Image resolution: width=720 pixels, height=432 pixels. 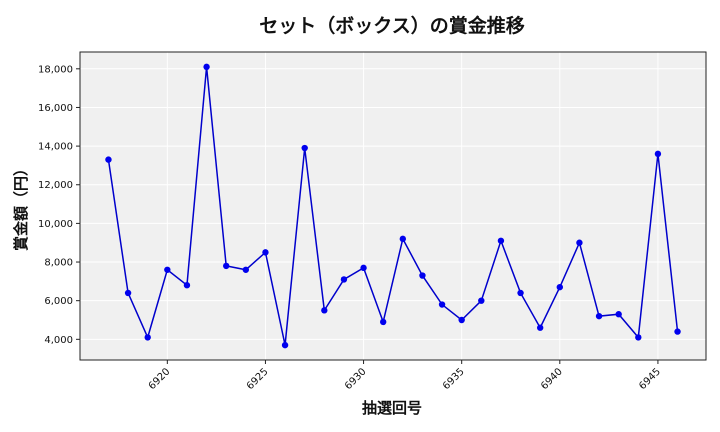 I want to click on y-axis-label: 賞金額（円）, so click(x=21, y=206).